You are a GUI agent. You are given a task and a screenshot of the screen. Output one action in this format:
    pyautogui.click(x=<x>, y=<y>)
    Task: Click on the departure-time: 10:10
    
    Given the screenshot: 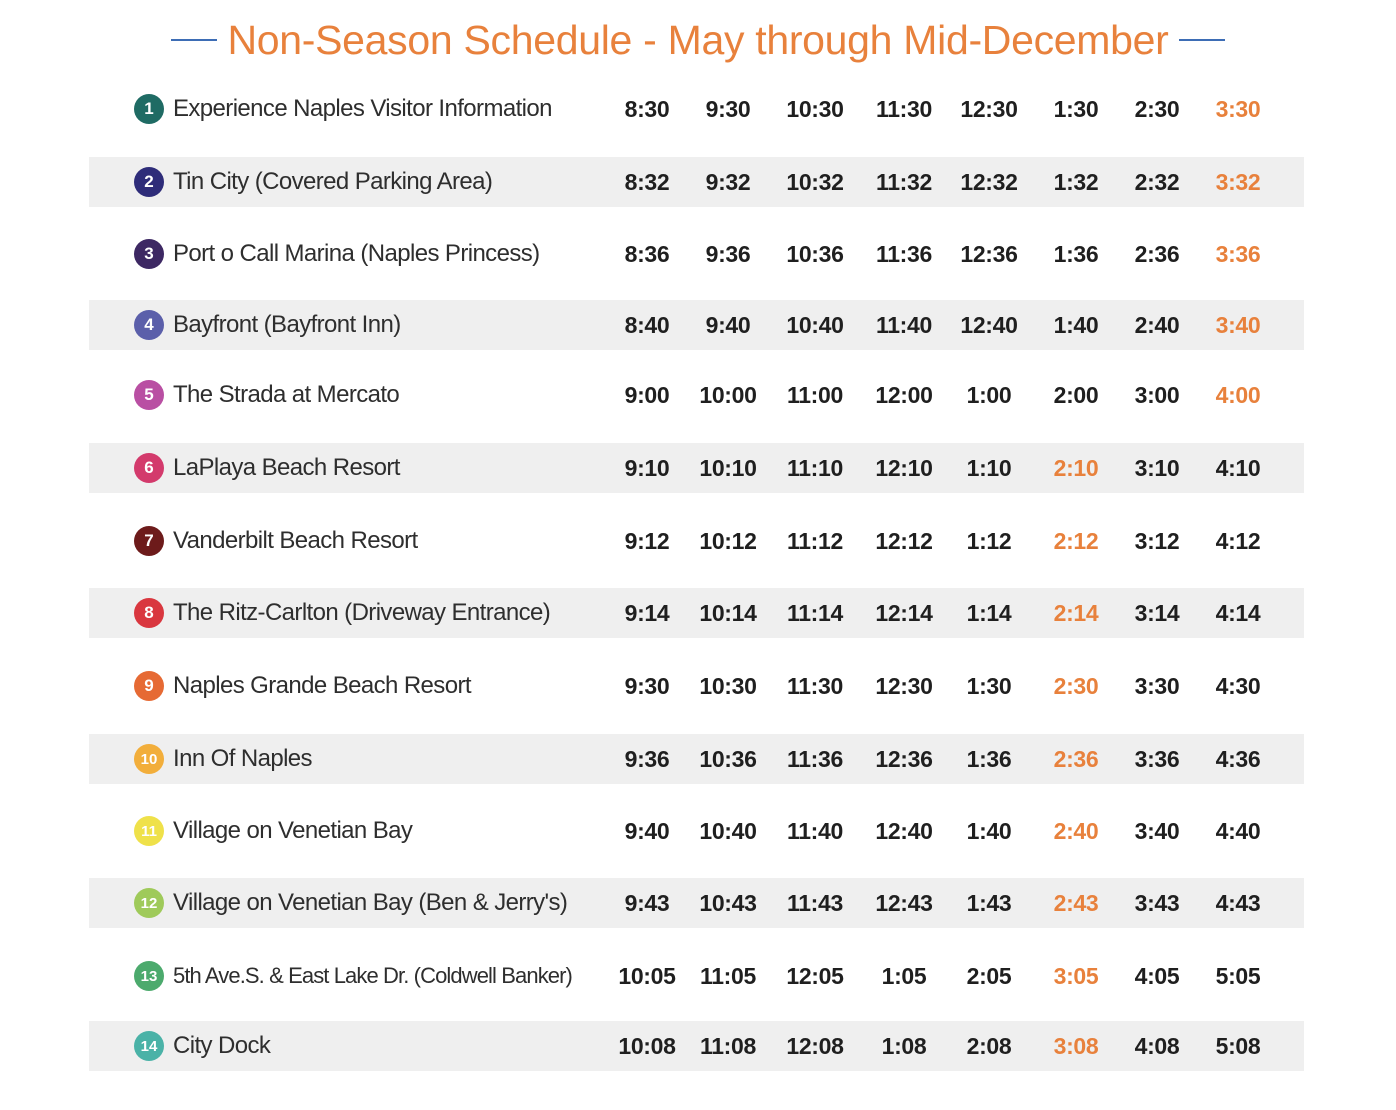 What is the action you would take?
    pyautogui.click(x=728, y=468)
    